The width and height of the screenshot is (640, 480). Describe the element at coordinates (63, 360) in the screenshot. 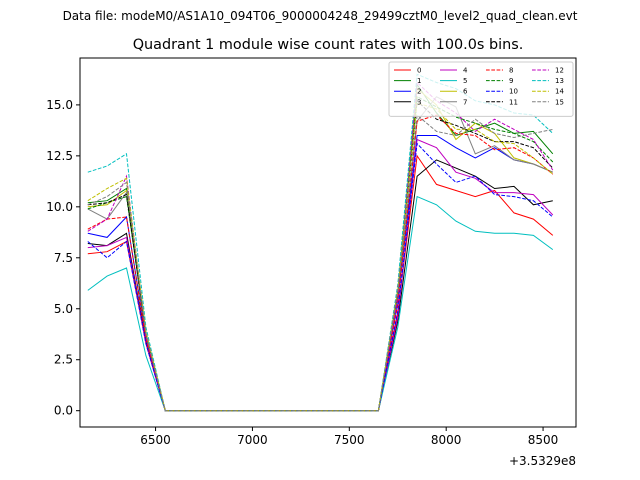

I see `y-tick-label: 2.5` at that location.